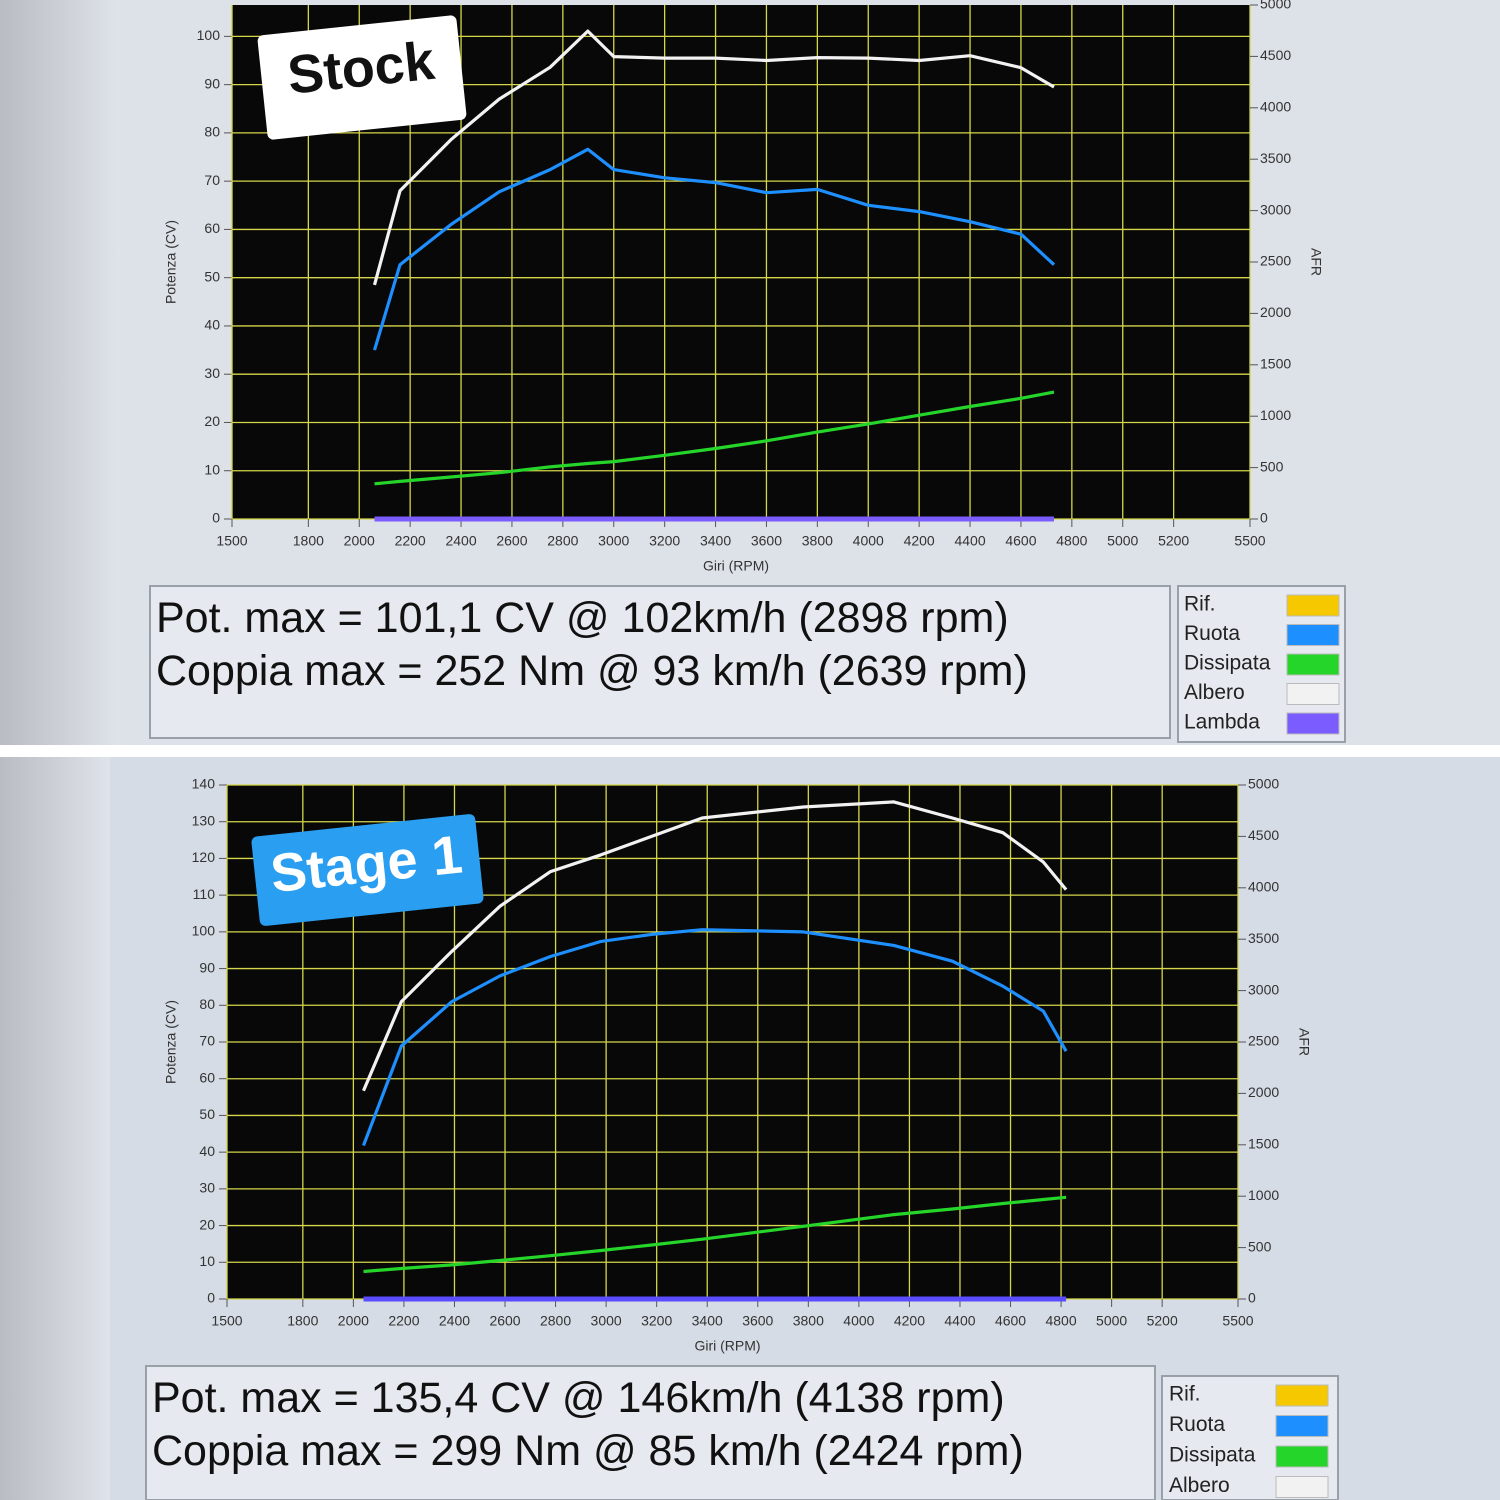 The width and height of the screenshot is (1500, 1500). What do you see at coordinates (207, 1151) in the screenshot?
I see `y-tick-label: 40` at bounding box center [207, 1151].